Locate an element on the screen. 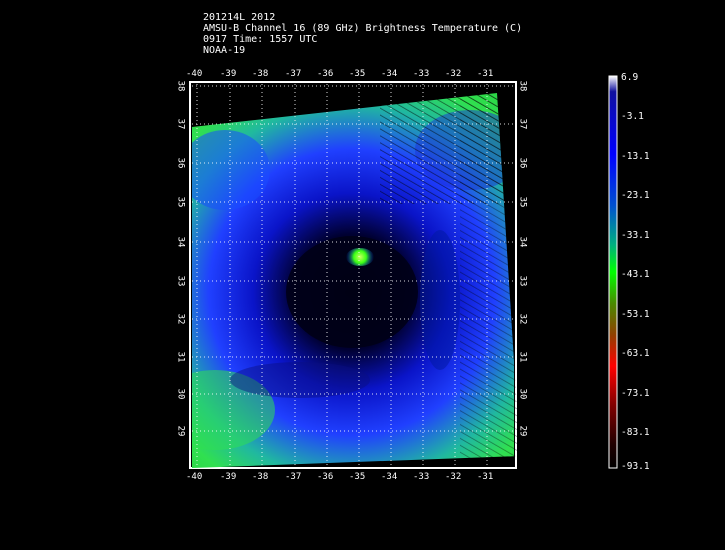 The height and width of the screenshot is (550, 725). colorbar-label: 6.9 is located at coordinates (630, 77).